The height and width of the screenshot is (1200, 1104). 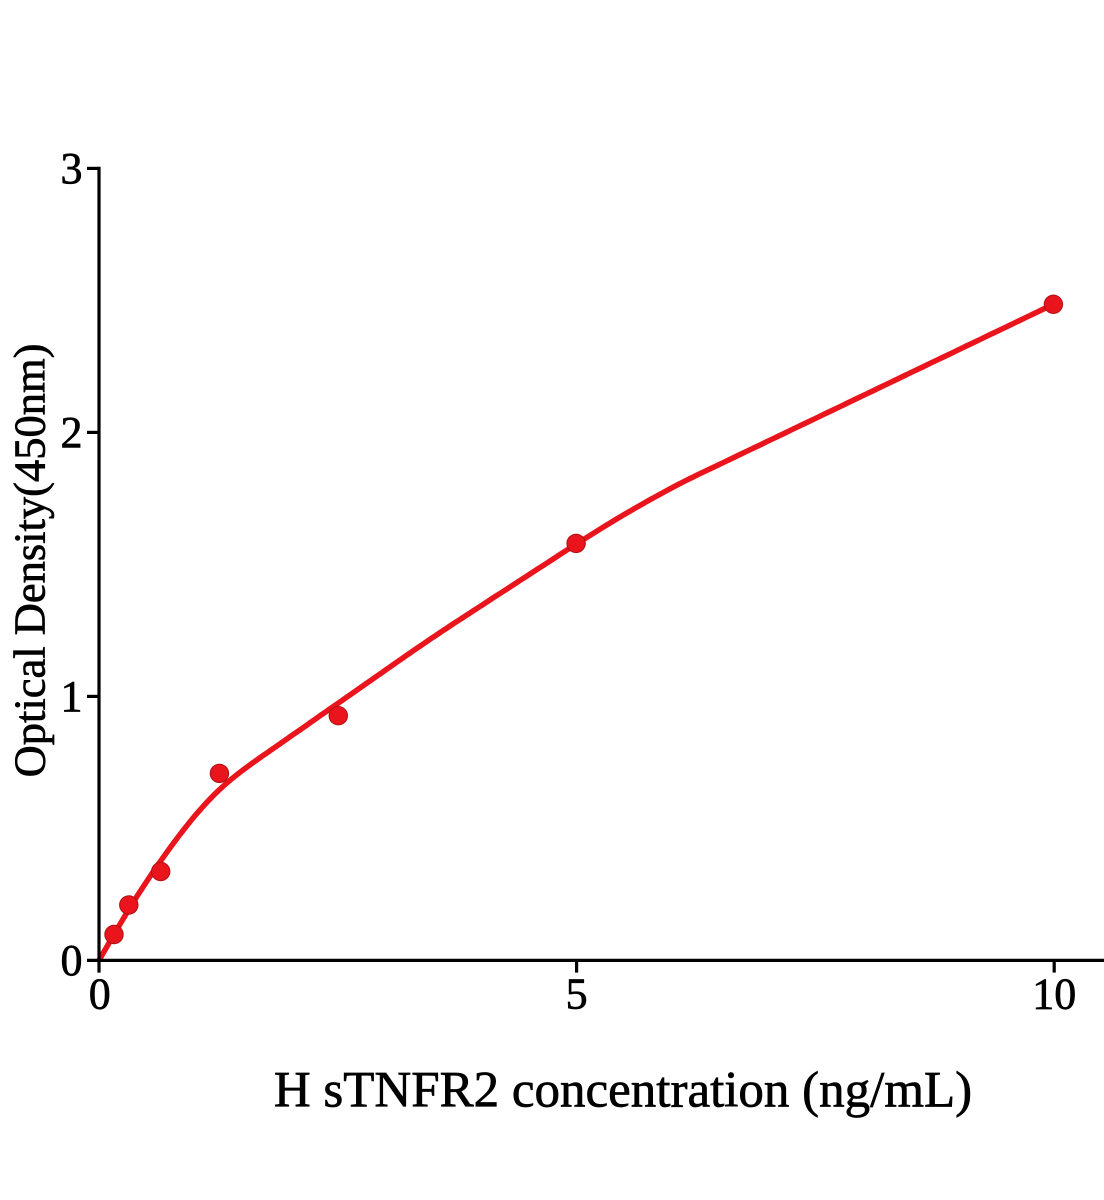 I want to click on svg-text: 10, so click(x=1054, y=993).